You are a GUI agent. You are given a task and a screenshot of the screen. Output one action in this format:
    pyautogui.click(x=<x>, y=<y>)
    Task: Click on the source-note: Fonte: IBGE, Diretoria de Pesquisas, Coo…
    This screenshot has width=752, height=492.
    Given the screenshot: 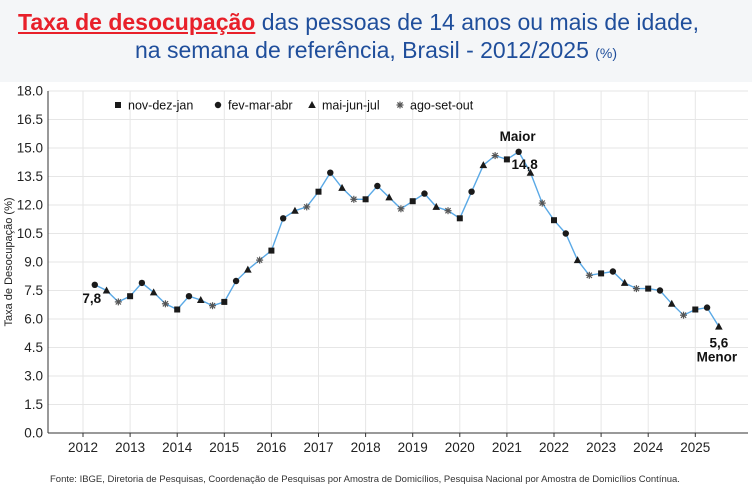 What is the action you would take?
    pyautogui.click(x=365, y=479)
    